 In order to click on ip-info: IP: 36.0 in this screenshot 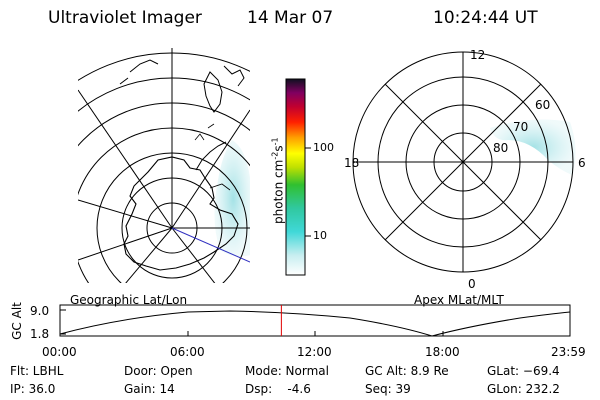, I will do `click(33, 389)`.